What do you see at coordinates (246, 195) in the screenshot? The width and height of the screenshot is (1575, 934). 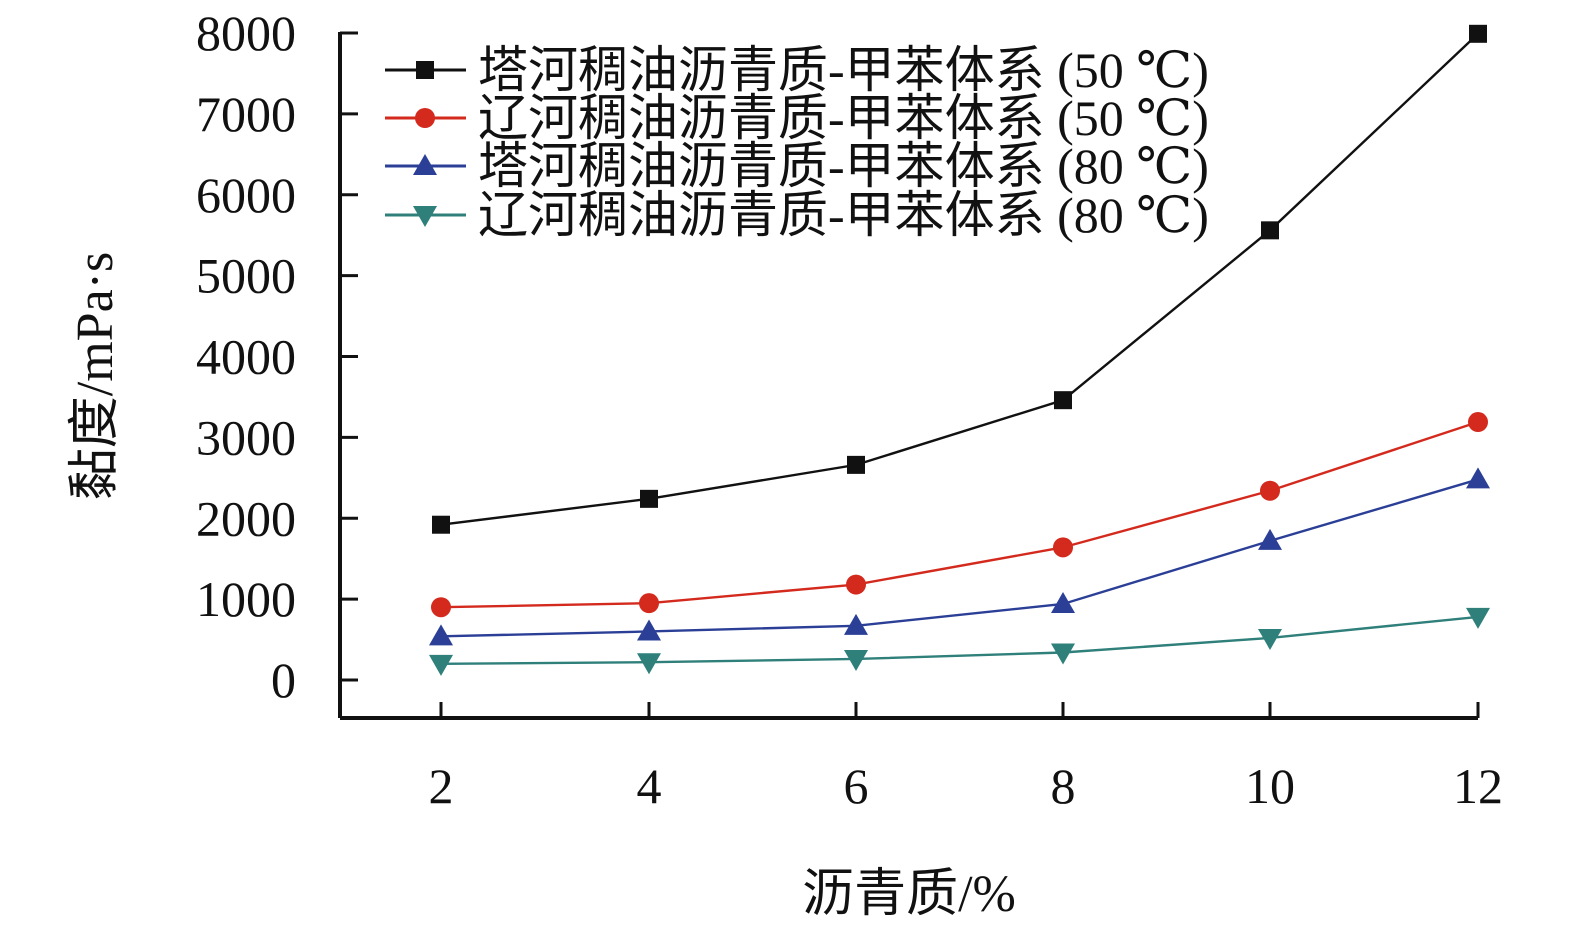 I see `y-tick-label: 6000` at bounding box center [246, 195].